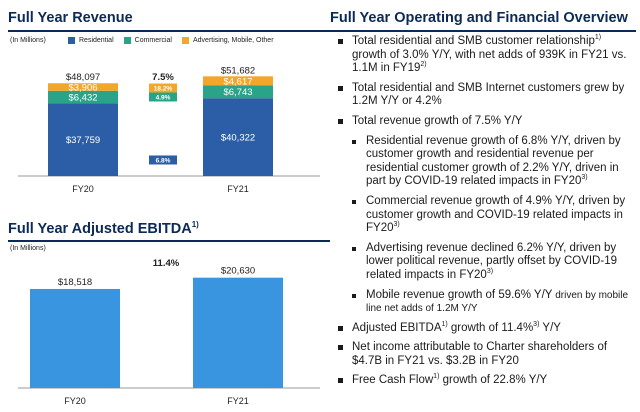 Image resolution: width=640 pixels, height=412 pixels. I want to click on growth-badge-commercial-bg, so click(163, 97).